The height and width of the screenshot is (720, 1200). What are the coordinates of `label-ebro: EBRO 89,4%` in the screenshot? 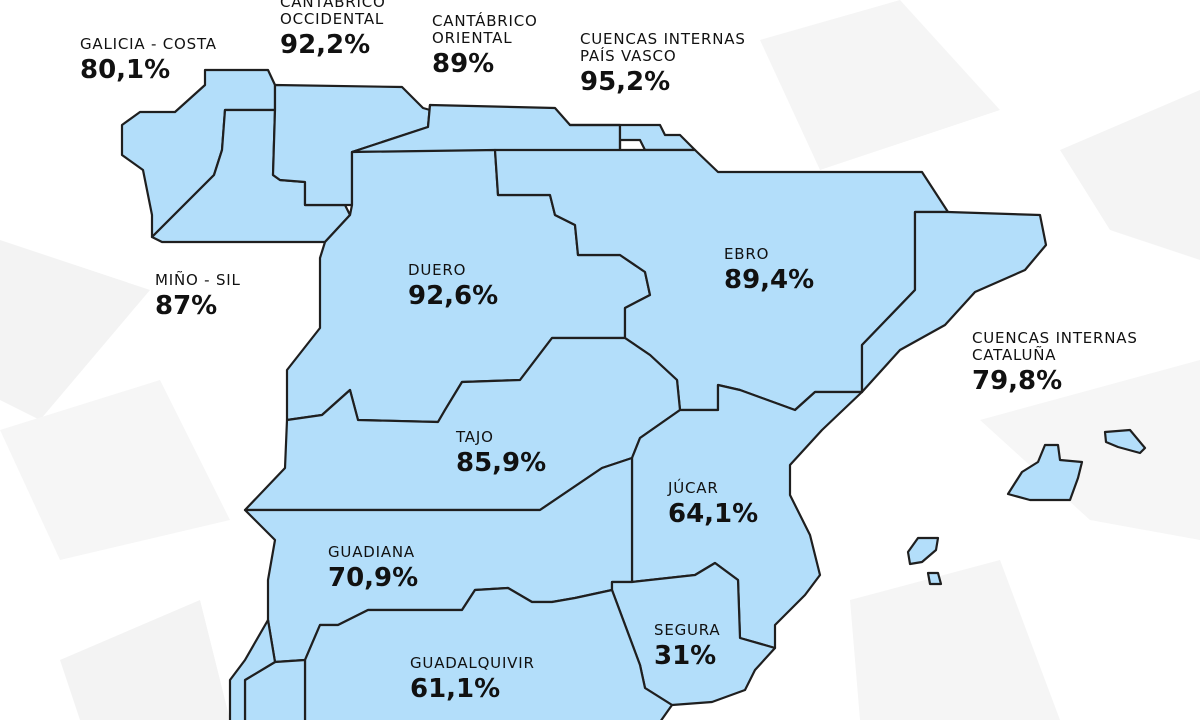 It's located at (769, 270).